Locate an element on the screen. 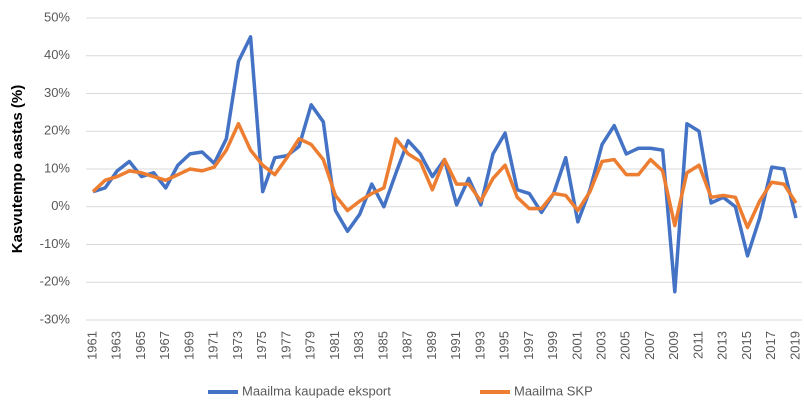 The image size is (804, 401). y-tick-label: 40% is located at coordinates (57, 54).